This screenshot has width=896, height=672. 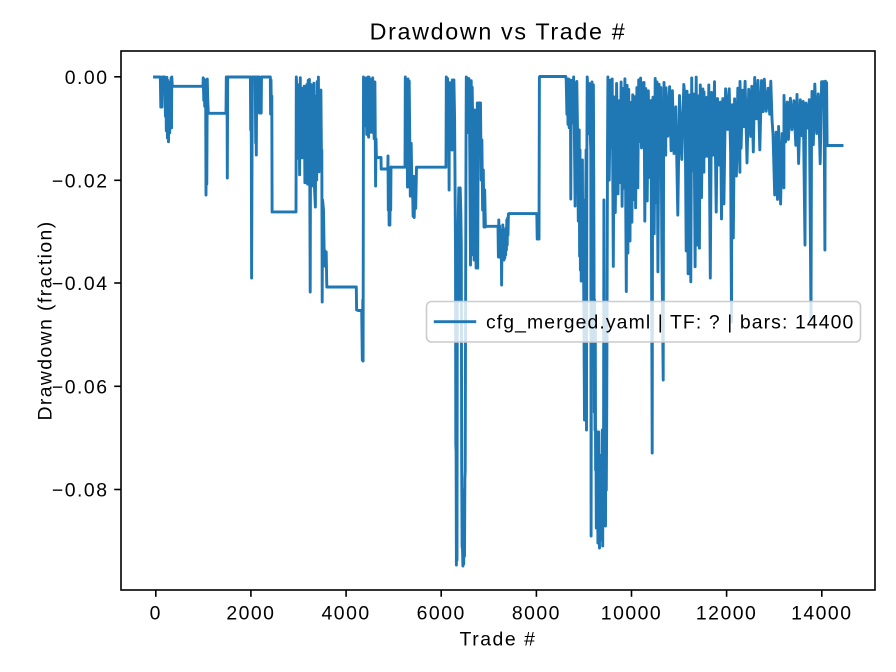 I want to click on svg-text: 14000, so click(x=821, y=614).